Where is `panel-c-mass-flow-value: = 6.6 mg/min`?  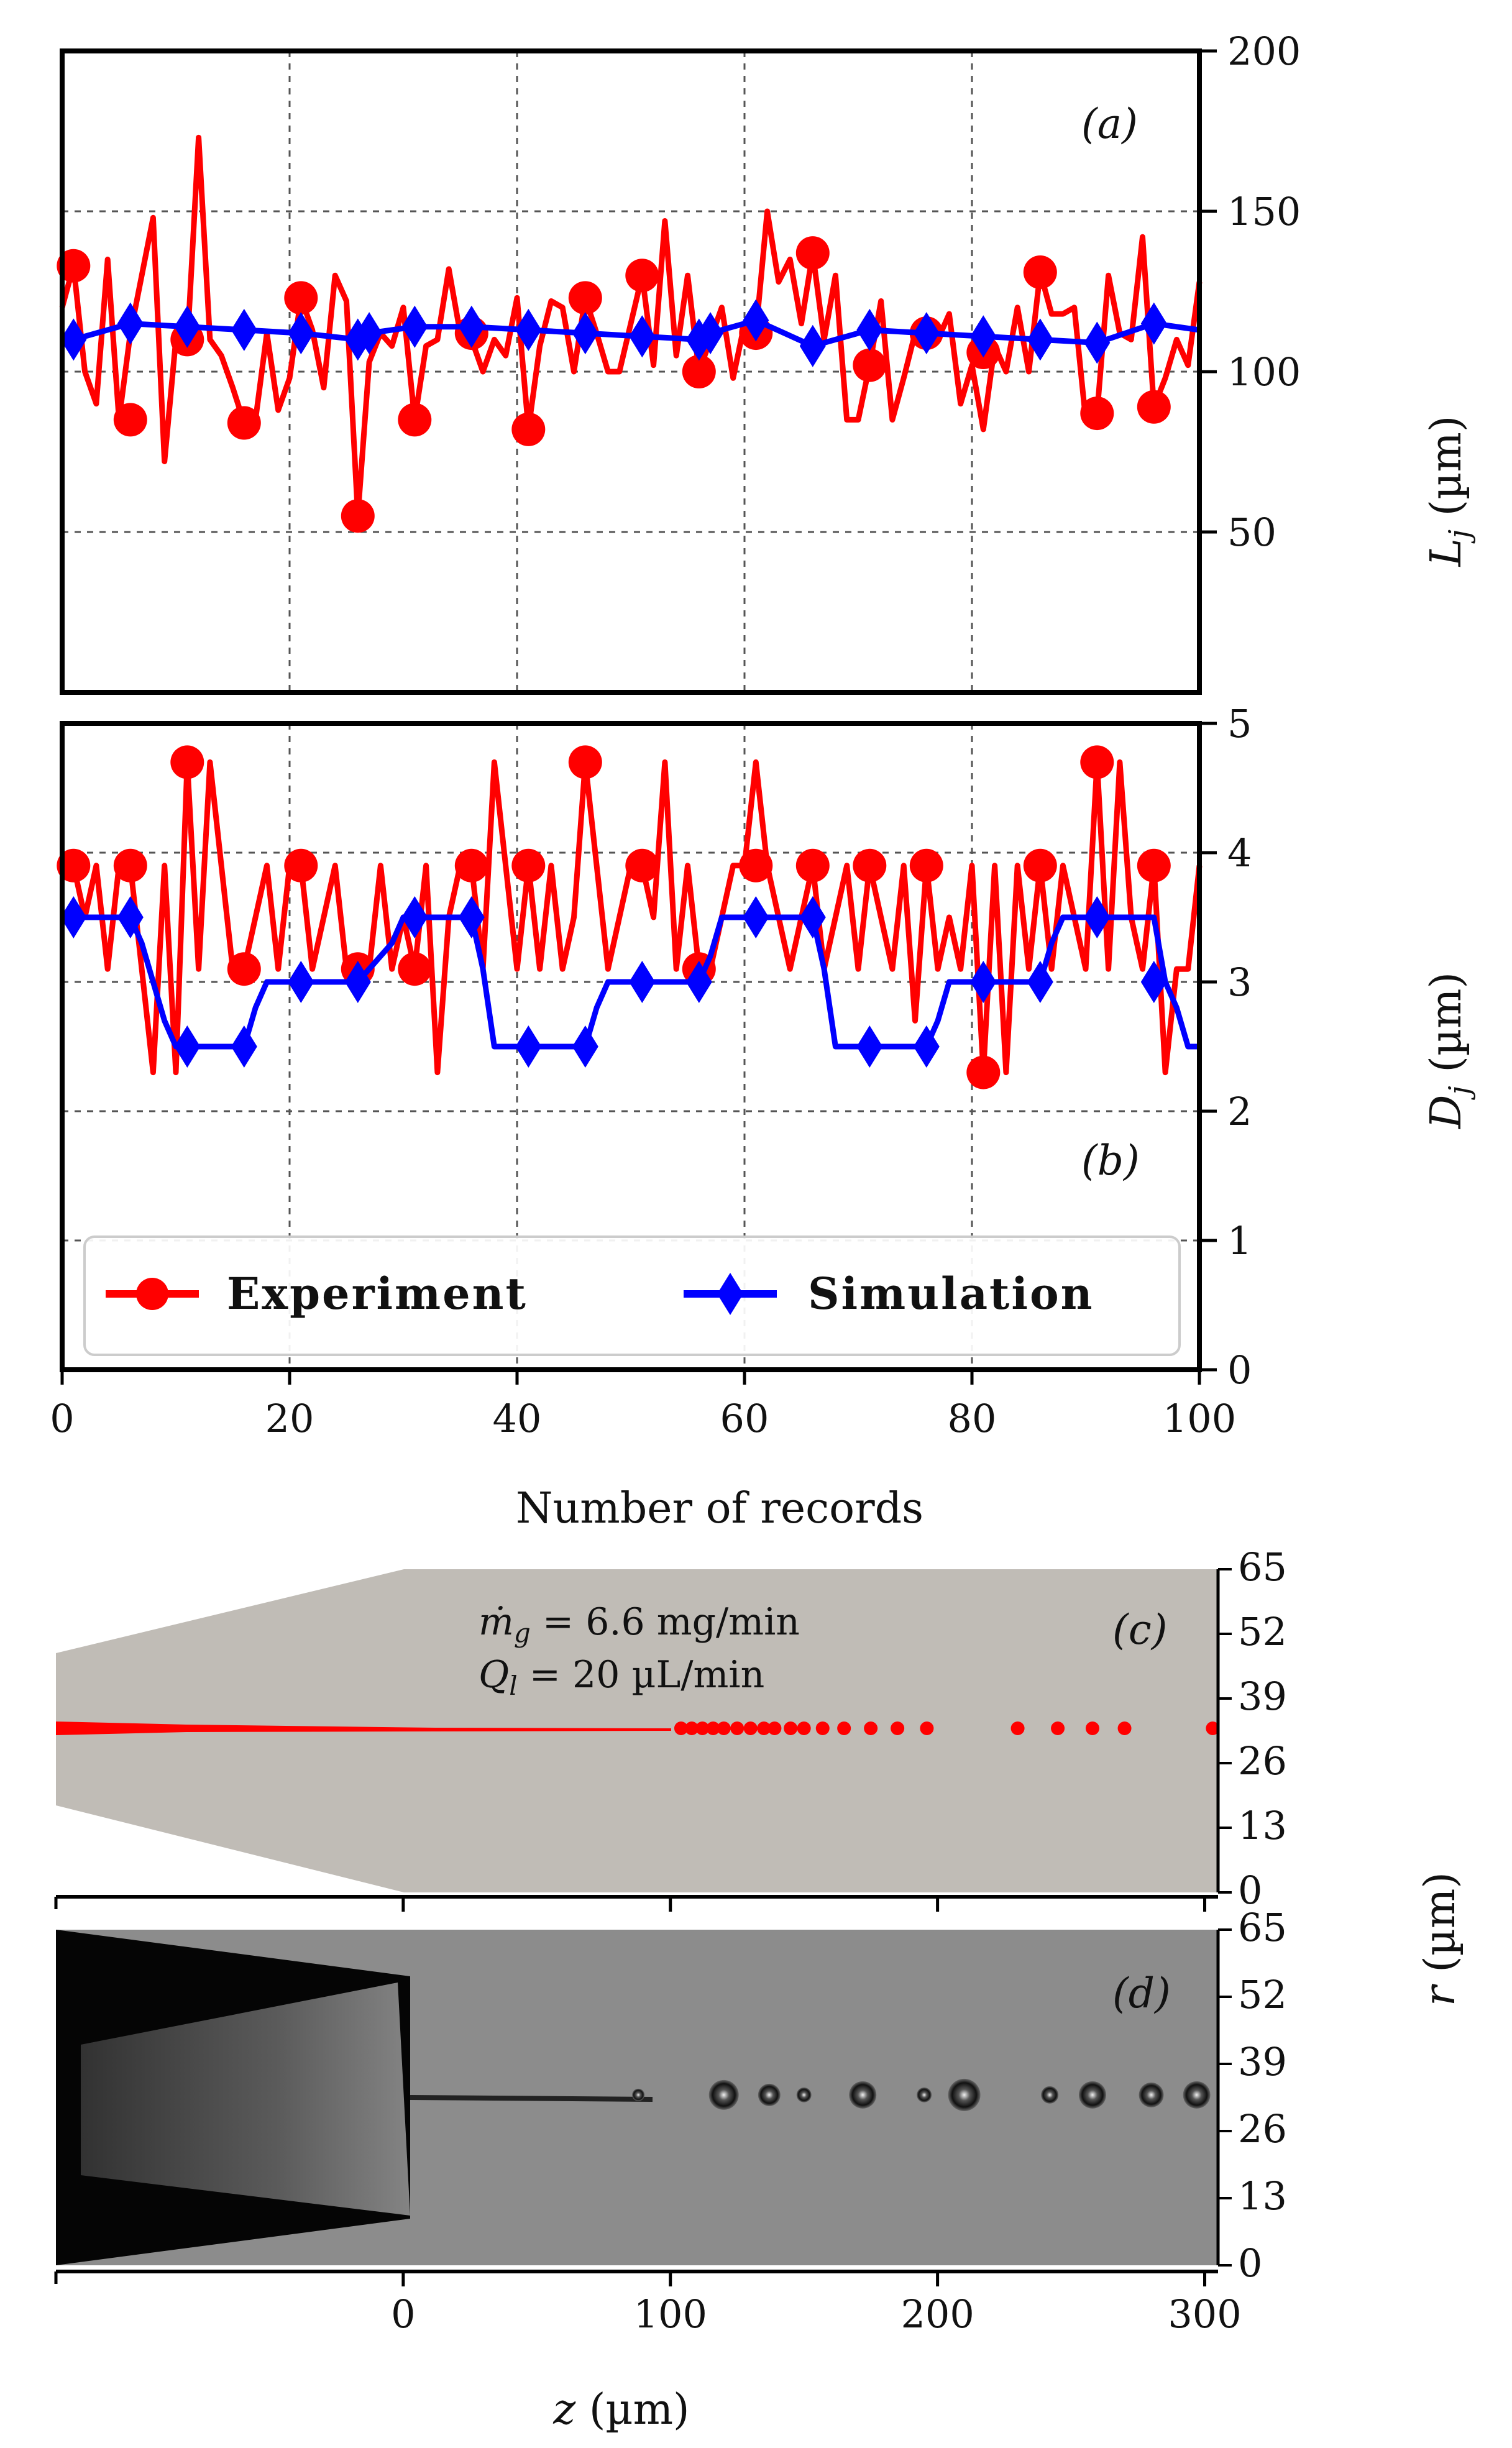 panel-c-mass-flow-value: = 6.6 mg/min is located at coordinates (665, 1622).